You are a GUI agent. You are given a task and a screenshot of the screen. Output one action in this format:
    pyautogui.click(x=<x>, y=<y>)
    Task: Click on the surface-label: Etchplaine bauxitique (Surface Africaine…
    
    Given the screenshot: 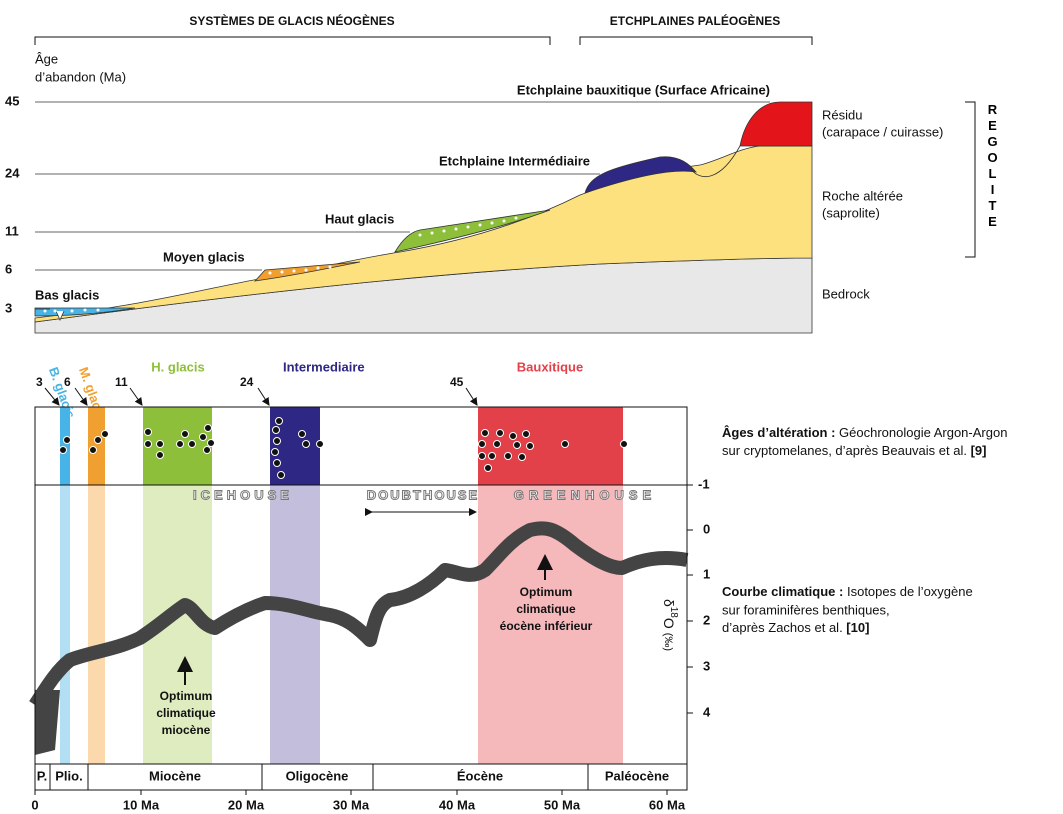 What is the action you would take?
    pyautogui.click(x=643, y=89)
    